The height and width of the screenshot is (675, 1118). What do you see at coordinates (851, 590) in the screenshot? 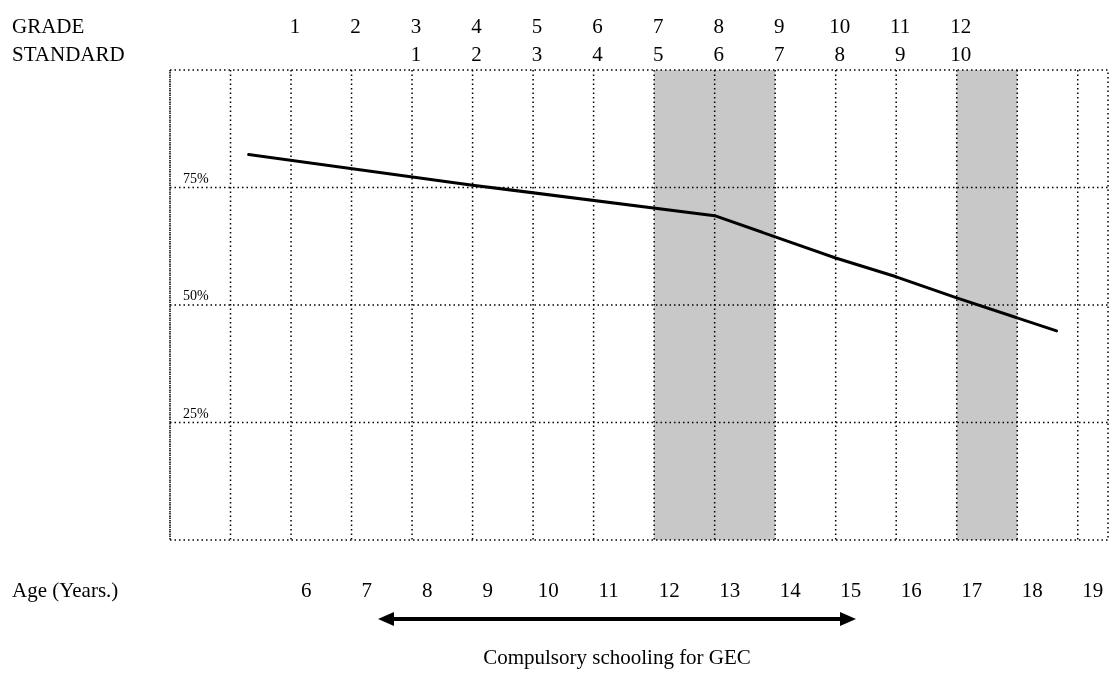
I see `x-tick-label: 15` at bounding box center [851, 590].